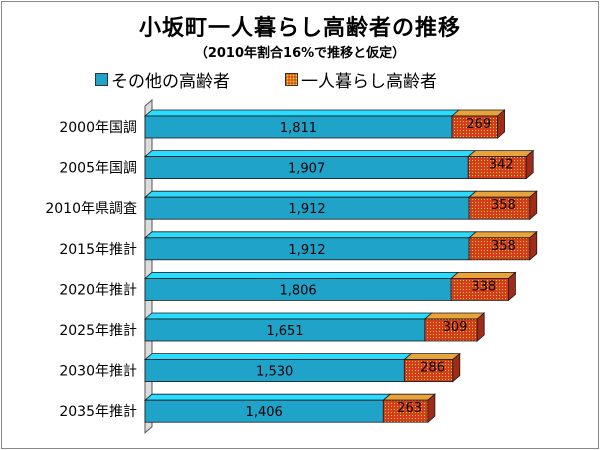 This screenshot has height=450, width=600. Describe the element at coordinates (291, 79) in the screenshot. I see `legend-swatch-single` at that location.